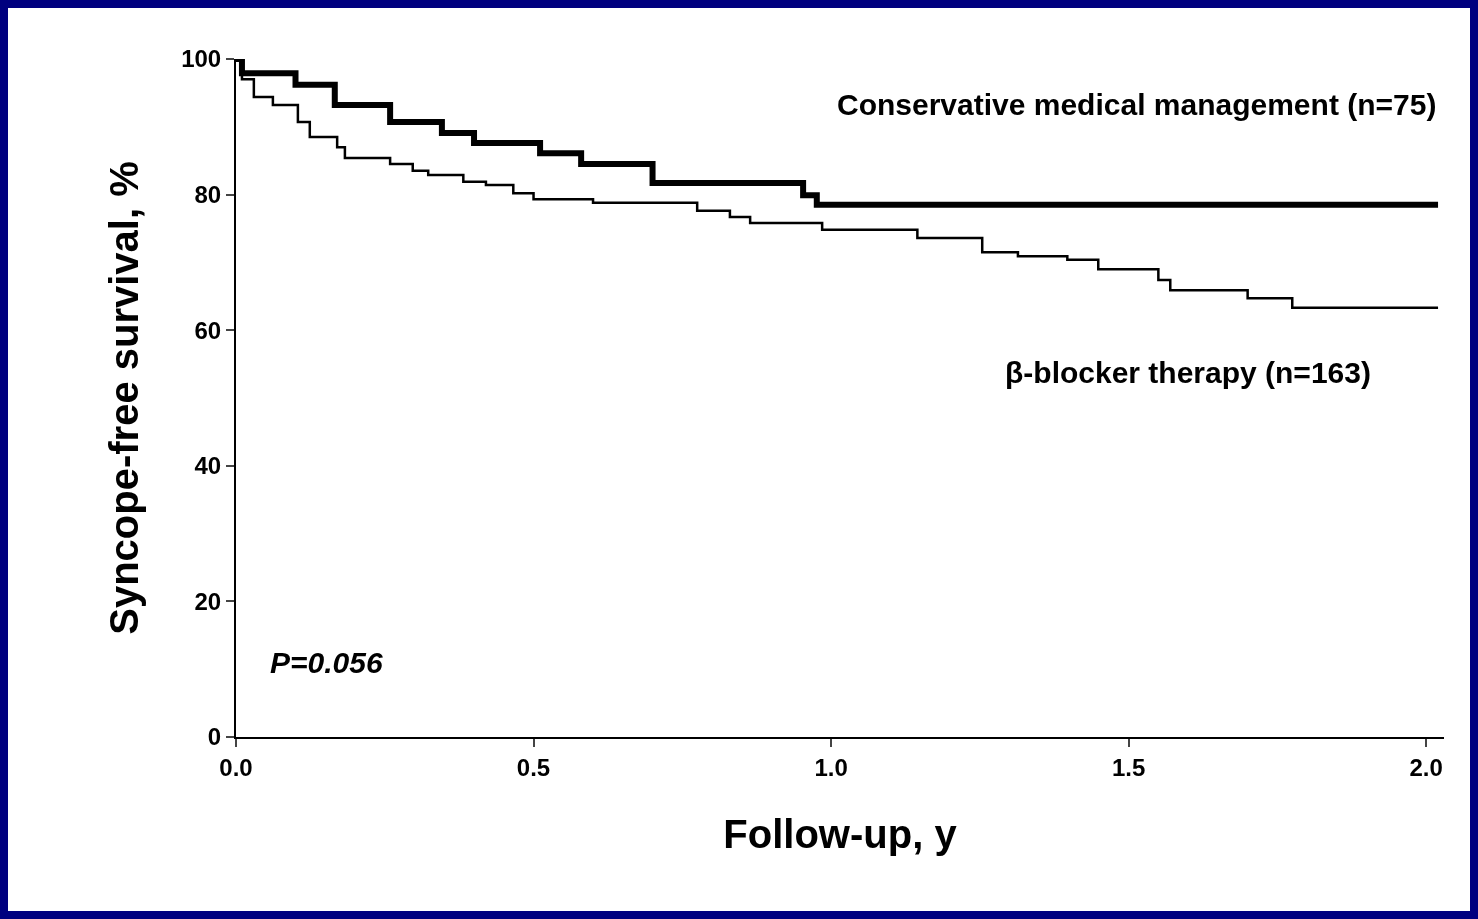 The width and height of the screenshot is (1478, 919). I want to click on x-tick-label: 1.5, so click(1128, 767).